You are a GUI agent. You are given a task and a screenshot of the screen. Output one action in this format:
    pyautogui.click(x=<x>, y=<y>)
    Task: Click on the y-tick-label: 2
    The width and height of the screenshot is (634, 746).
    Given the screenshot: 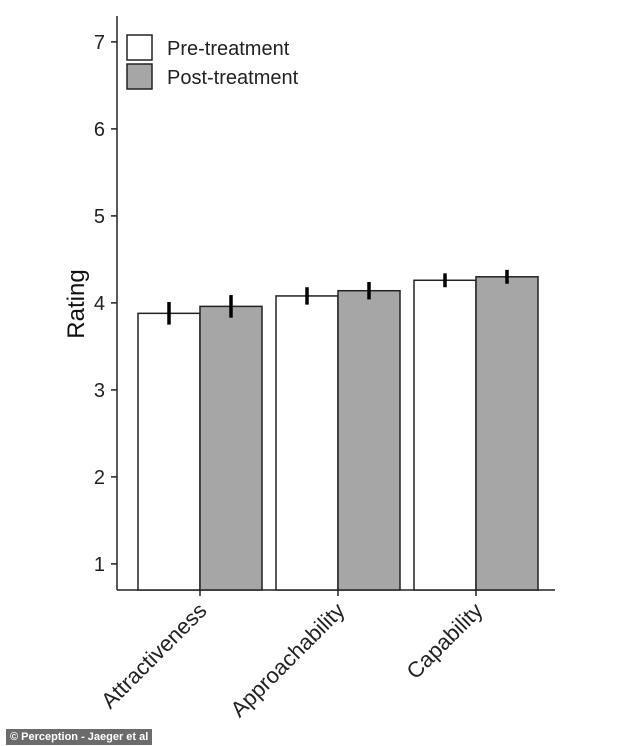 What is the action you would take?
    pyautogui.click(x=99, y=478)
    